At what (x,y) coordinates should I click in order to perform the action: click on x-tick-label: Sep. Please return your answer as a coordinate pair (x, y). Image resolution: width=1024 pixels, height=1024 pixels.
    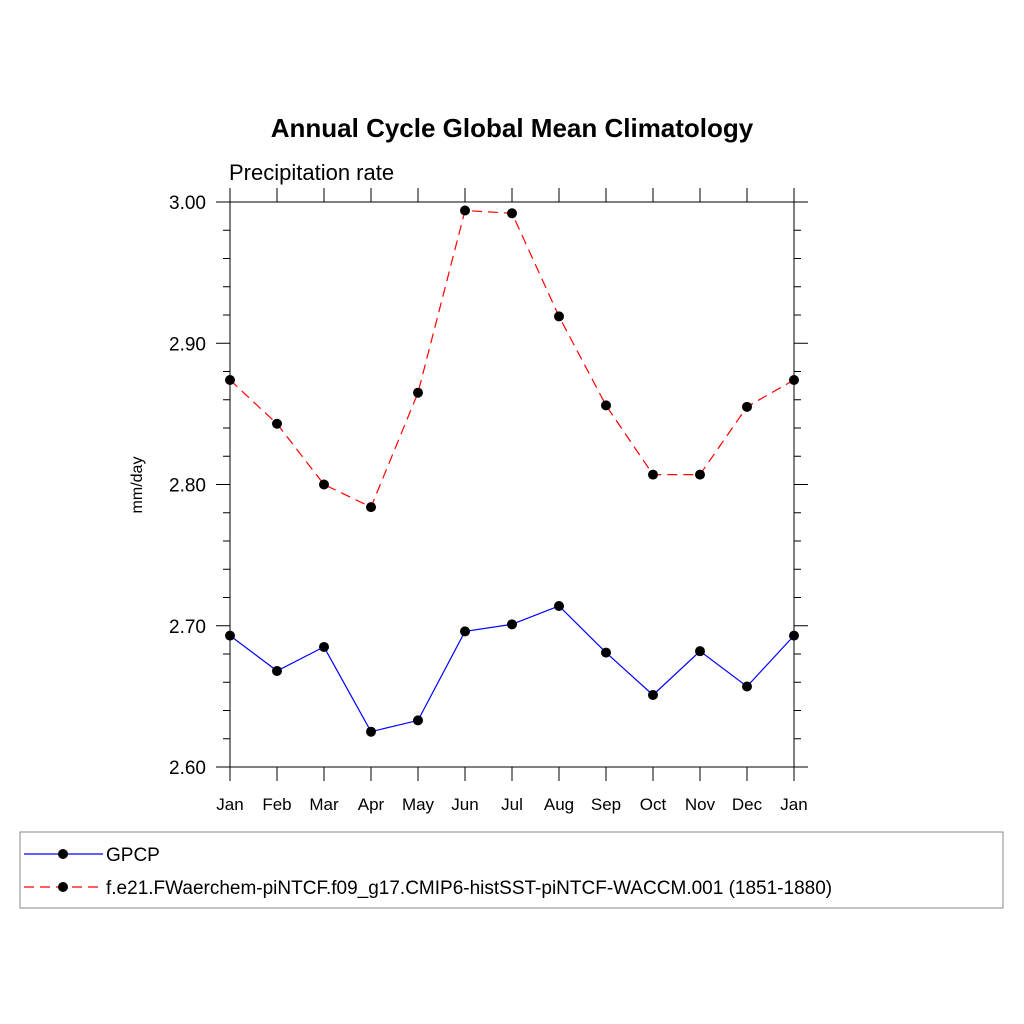
    Looking at the image, I should click on (606, 804).